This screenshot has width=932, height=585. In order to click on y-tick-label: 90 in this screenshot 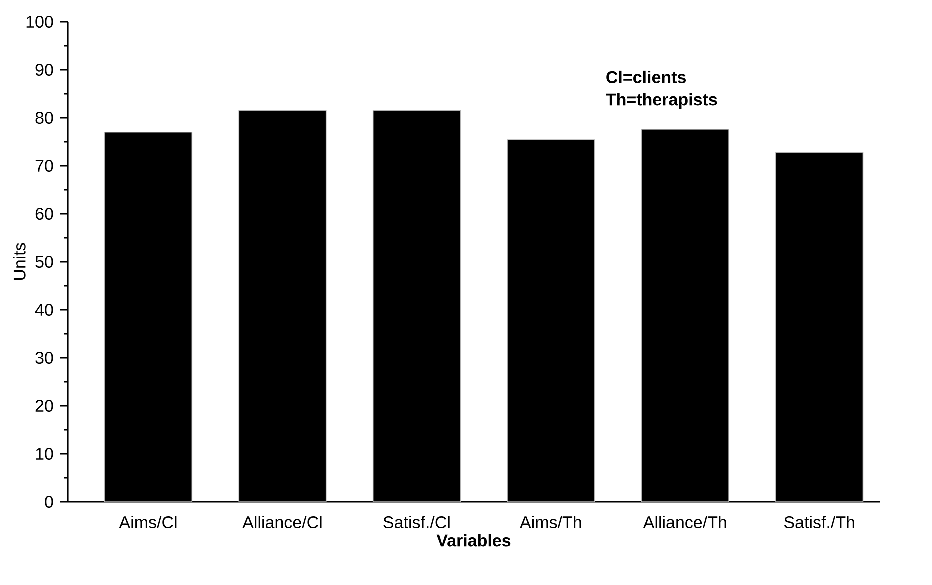, I will do `click(45, 70)`.